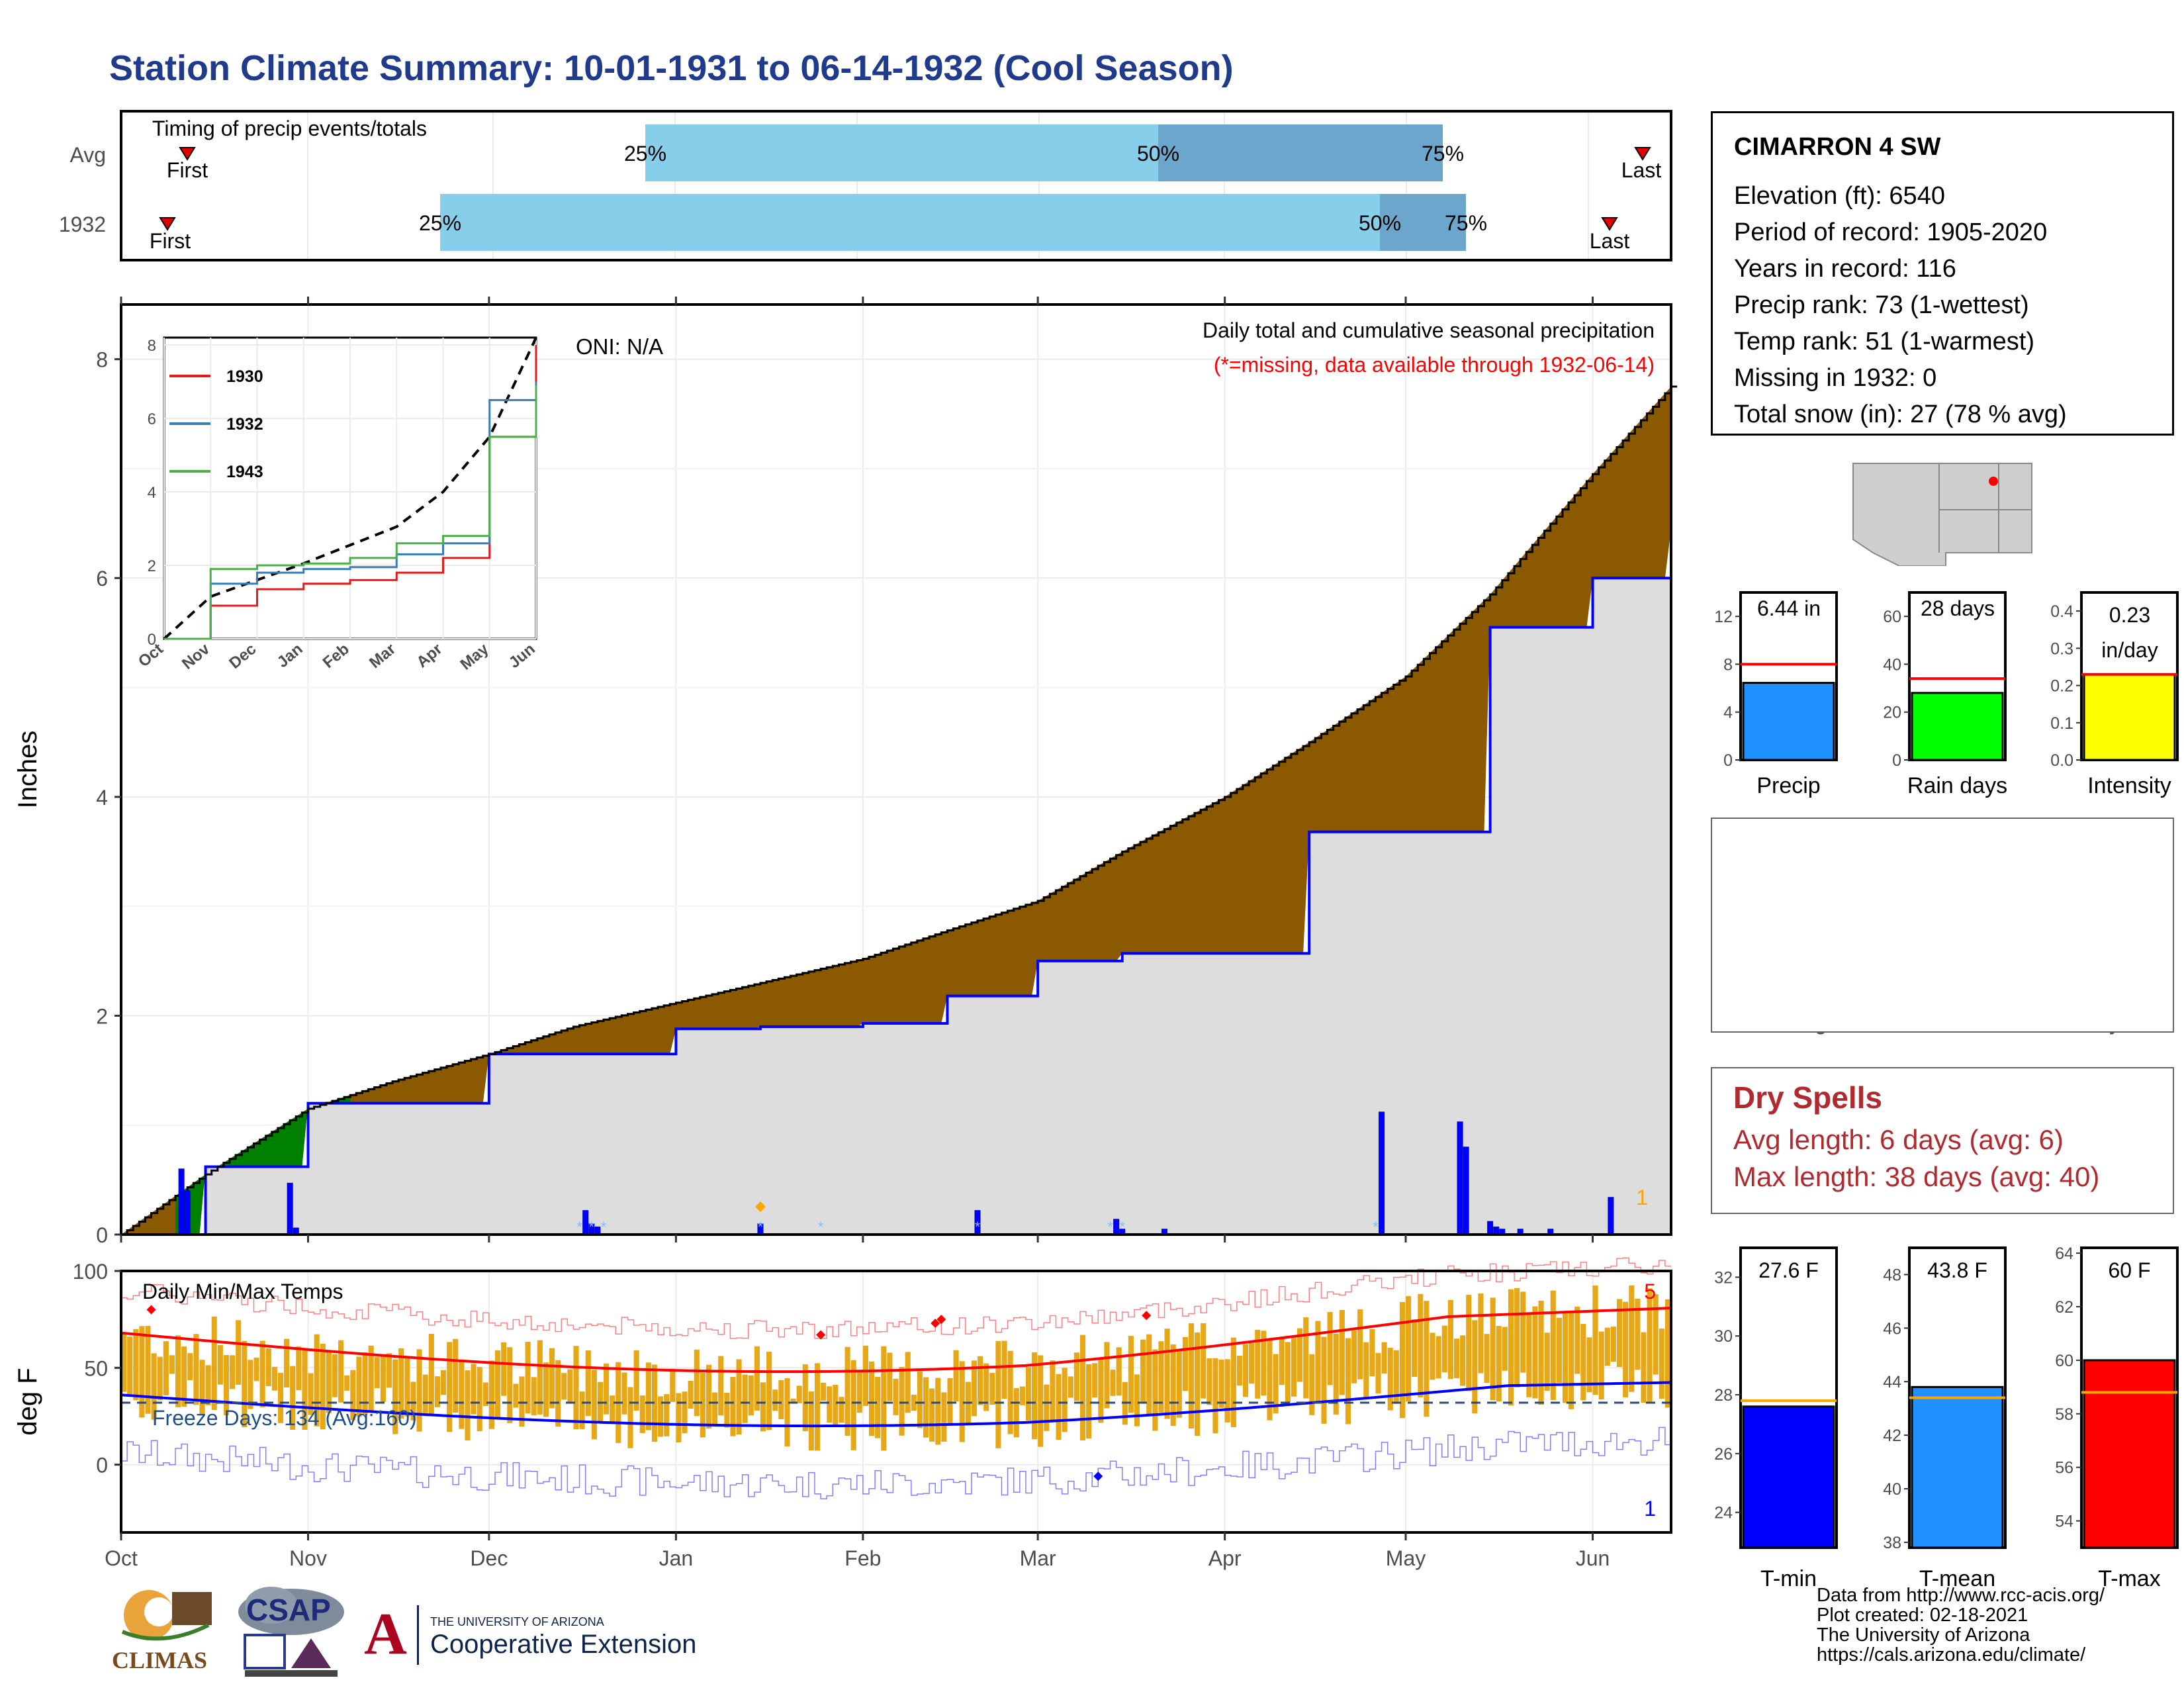 The width and height of the screenshot is (2184, 1688). Describe the element at coordinates (1723, 1395) in the screenshot. I see `temp-stat-y-tick: 28` at that location.